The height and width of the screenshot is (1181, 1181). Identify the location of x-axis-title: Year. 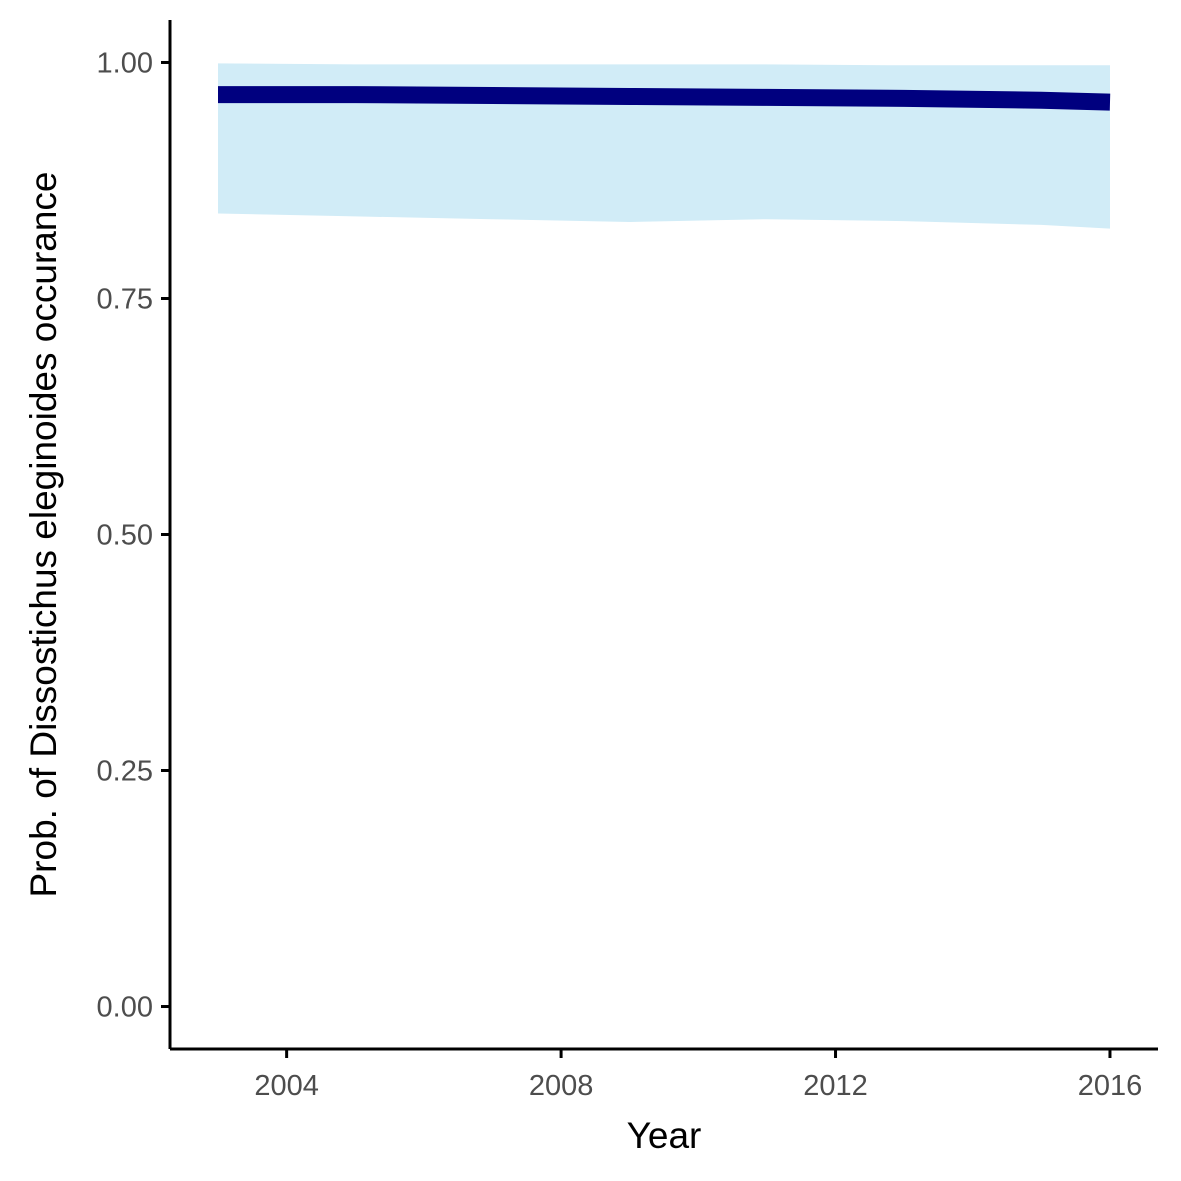
(664, 1135).